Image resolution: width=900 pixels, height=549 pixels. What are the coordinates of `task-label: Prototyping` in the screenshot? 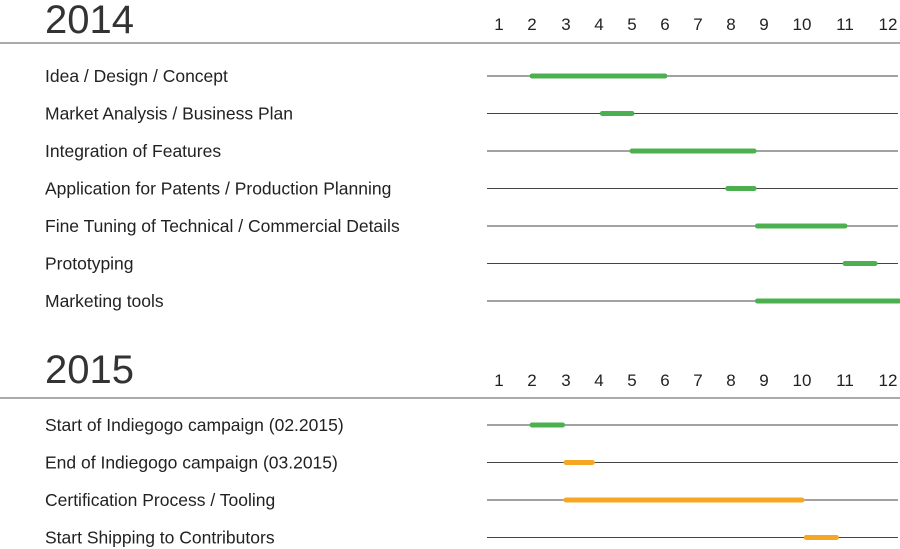 It's located at (89, 264).